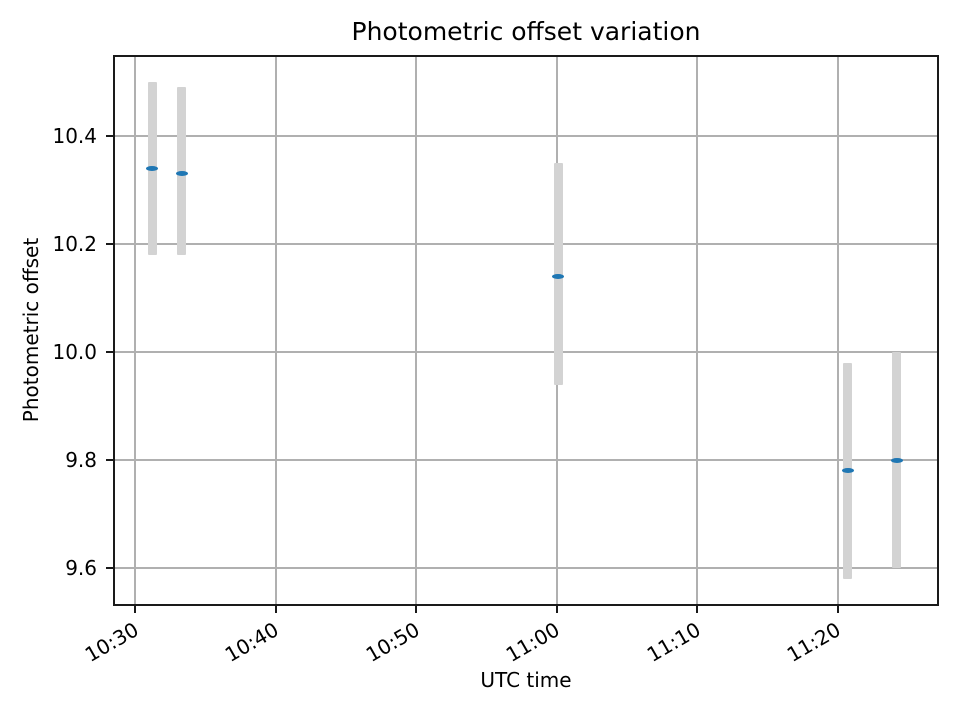 This screenshot has width=960, height=720. What do you see at coordinates (526, 136) in the screenshot?
I see `gridline-y-10.4` at bounding box center [526, 136].